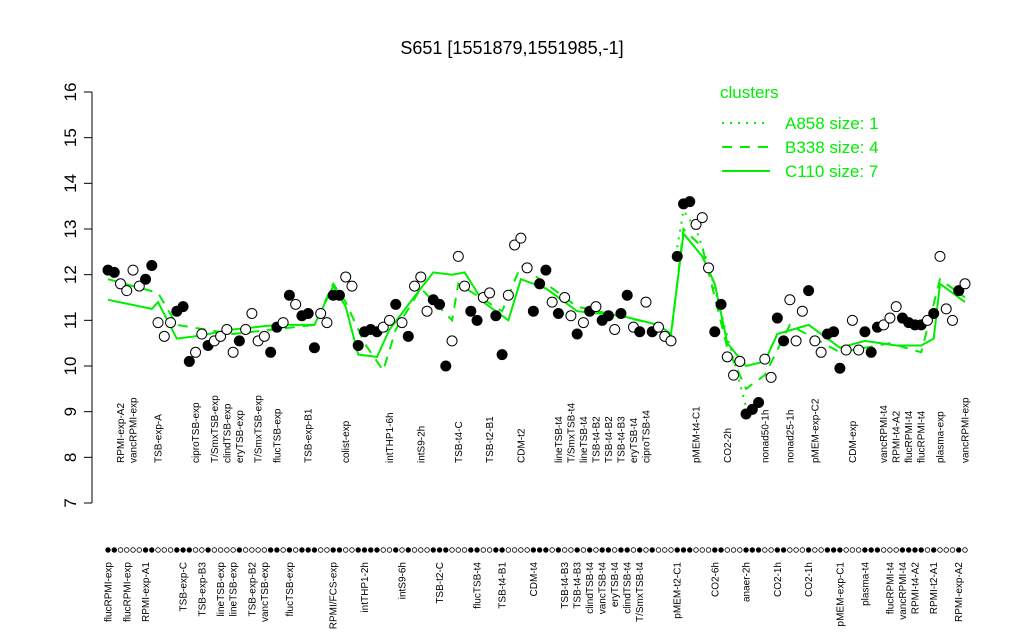 This screenshot has height=640, width=1024. What do you see at coordinates (621, 439) in the screenshot?
I see `x-tick-label: TSB-t4-B3` at bounding box center [621, 439].